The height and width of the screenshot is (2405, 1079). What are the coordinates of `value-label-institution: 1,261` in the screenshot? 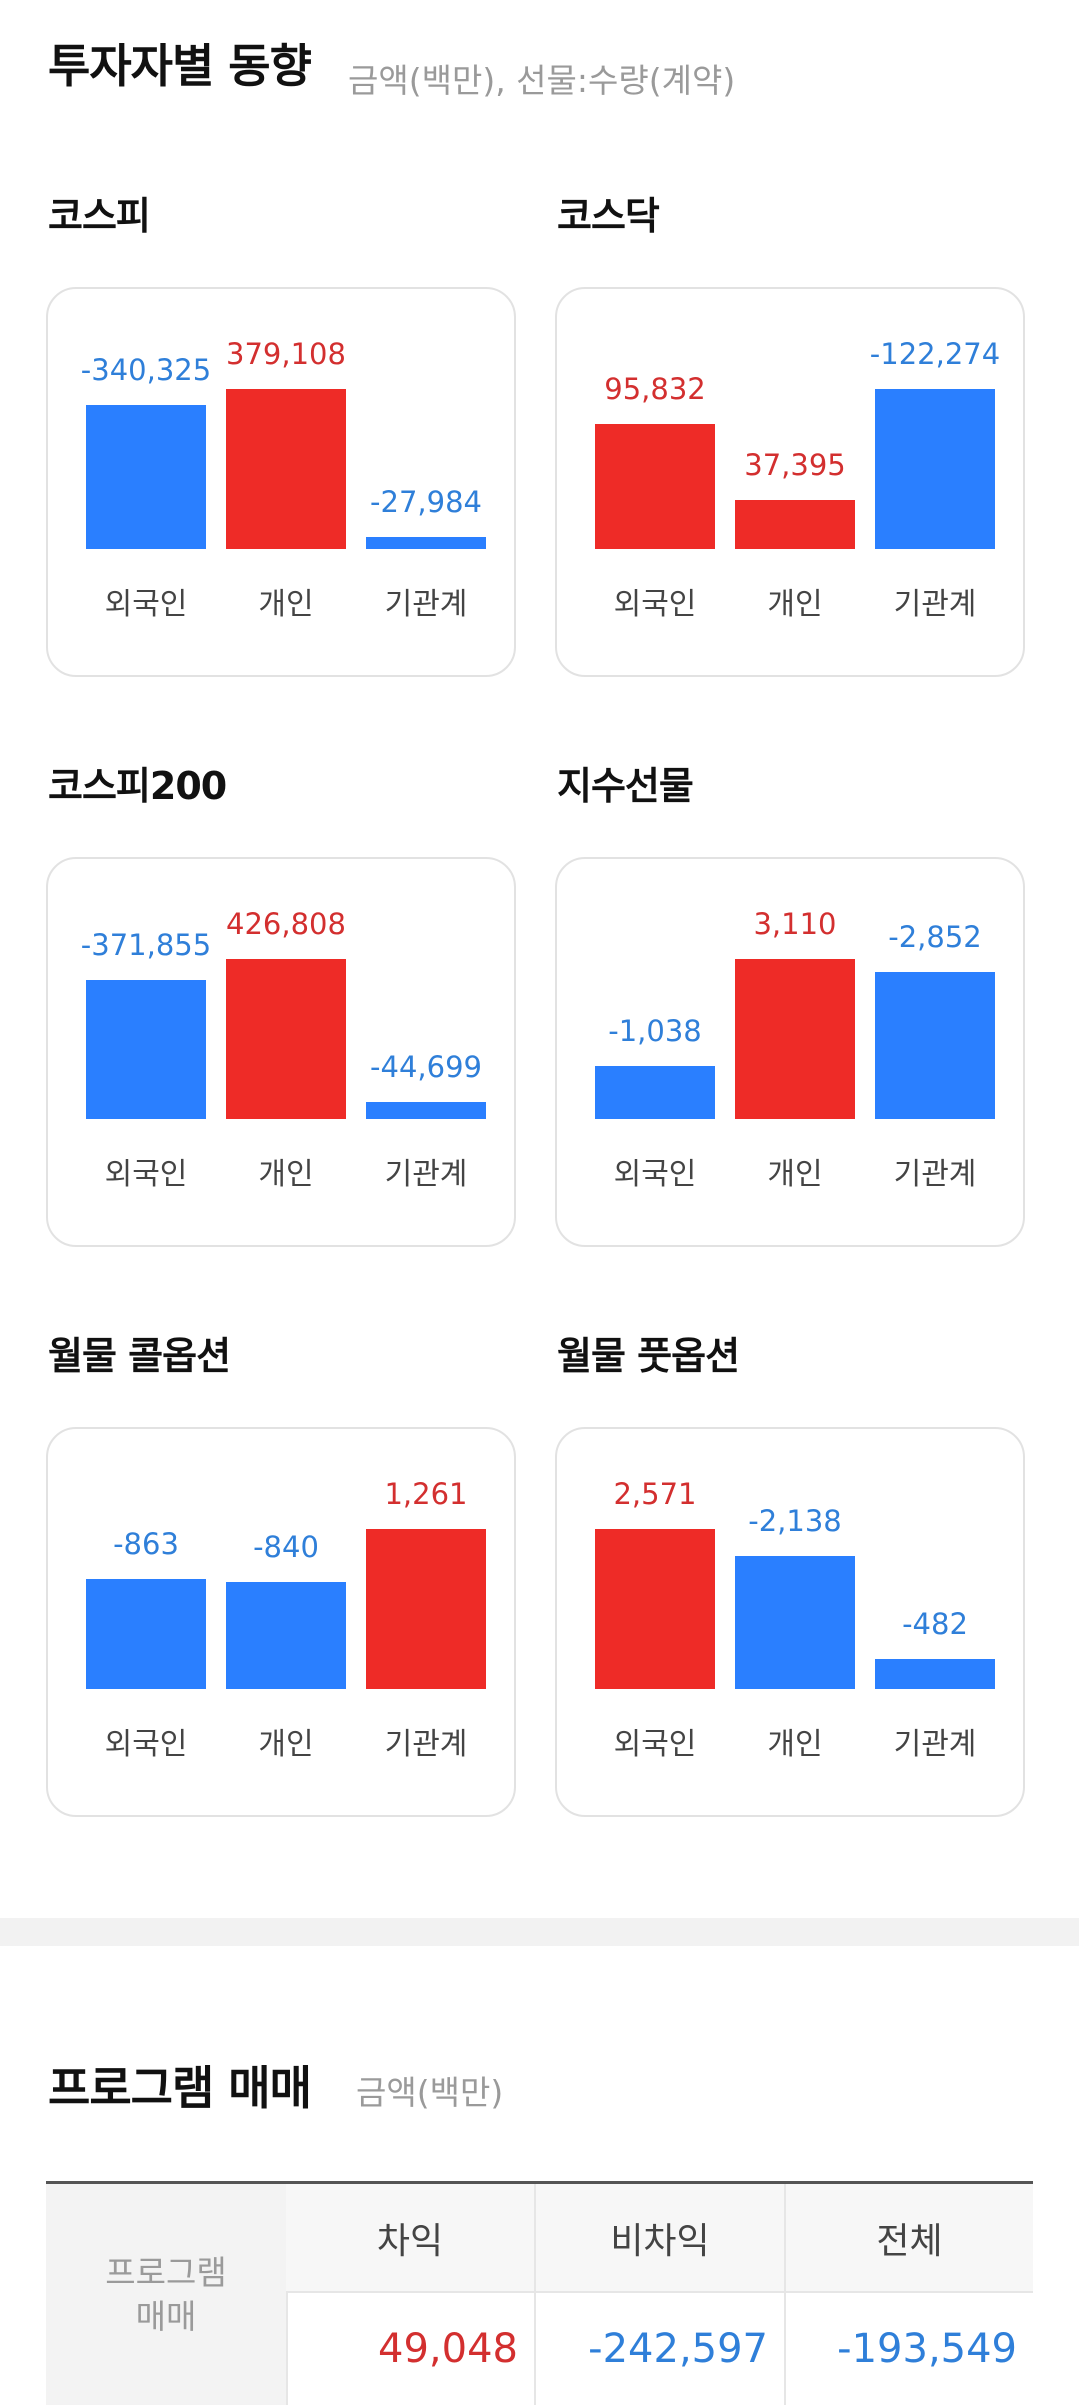 It's located at (426, 1494).